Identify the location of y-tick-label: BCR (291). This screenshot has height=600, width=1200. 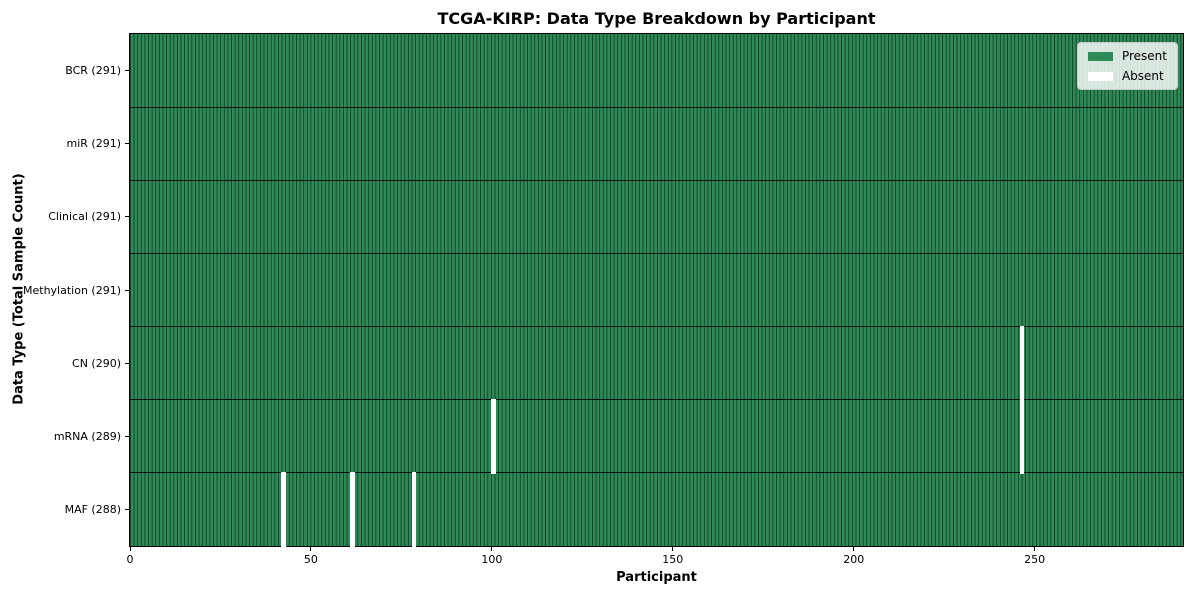
(93, 71).